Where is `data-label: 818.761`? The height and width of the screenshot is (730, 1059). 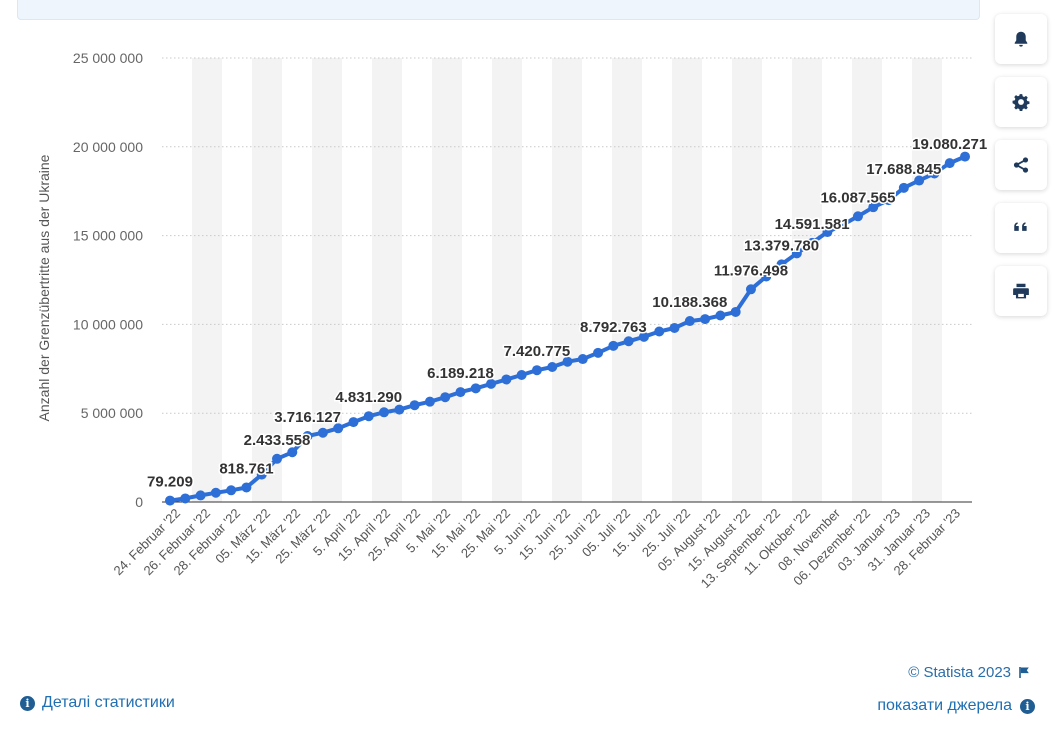
data-label: 818.761 is located at coordinates (246, 468).